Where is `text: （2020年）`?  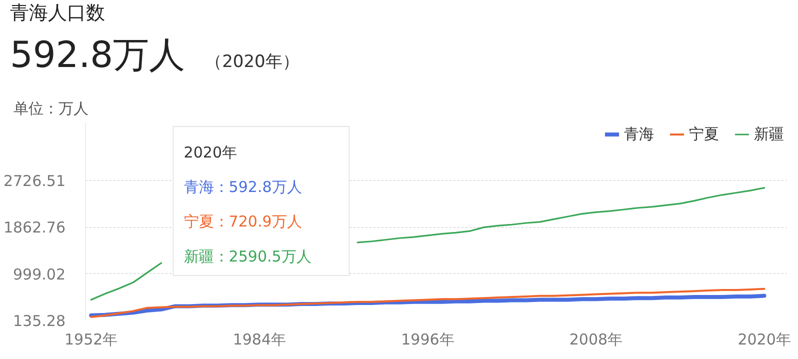 text: （2020年） is located at coordinates (252, 62).